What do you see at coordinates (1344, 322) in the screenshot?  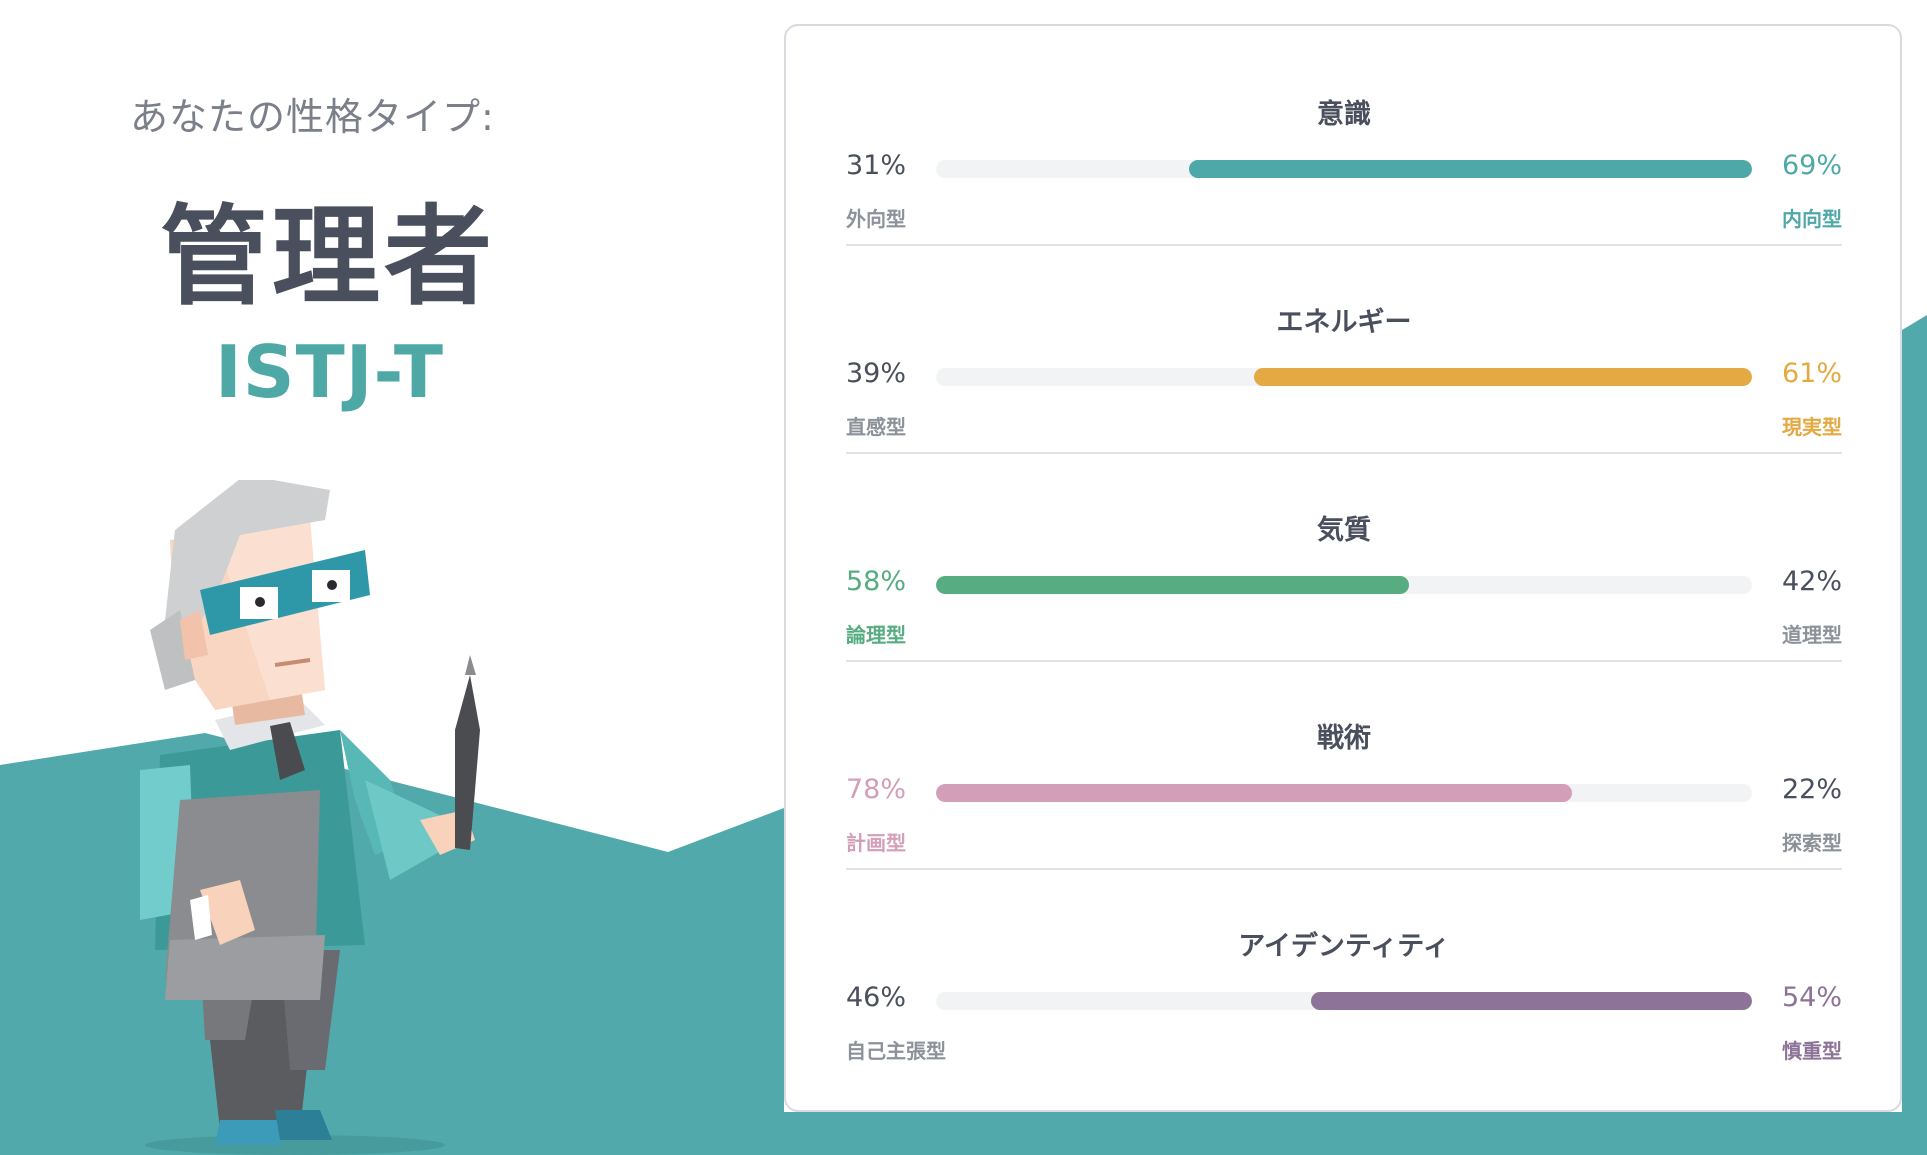 I see `trait-title: エネルギー` at bounding box center [1344, 322].